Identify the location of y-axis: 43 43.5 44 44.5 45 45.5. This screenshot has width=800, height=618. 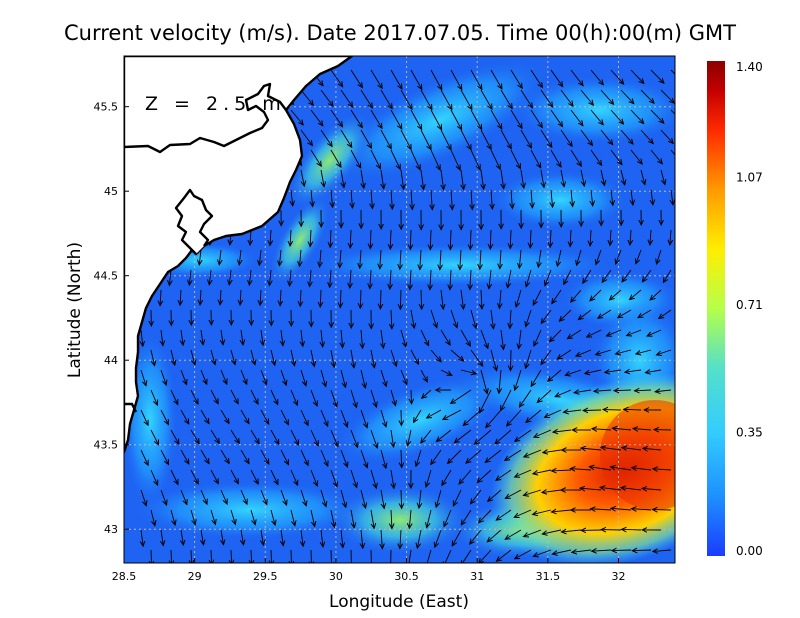
(111, 318).